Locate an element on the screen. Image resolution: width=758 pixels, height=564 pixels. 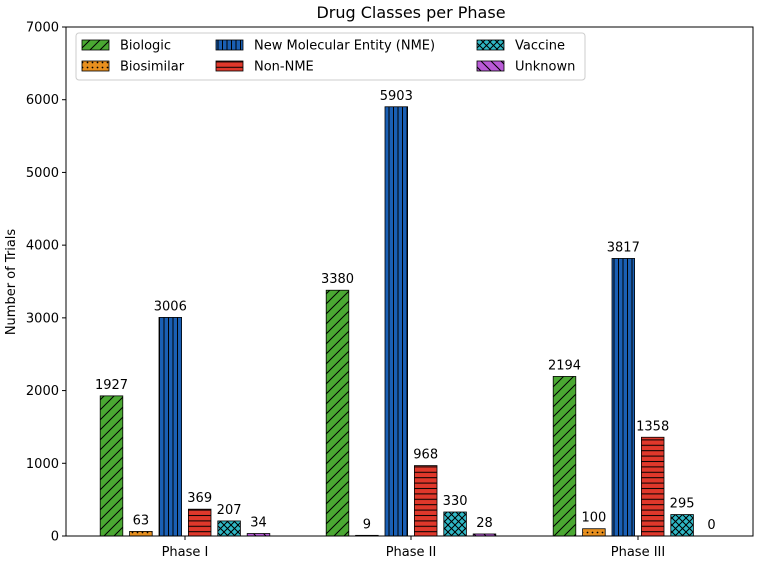
bar-value-label: 9 is located at coordinates (367, 524).